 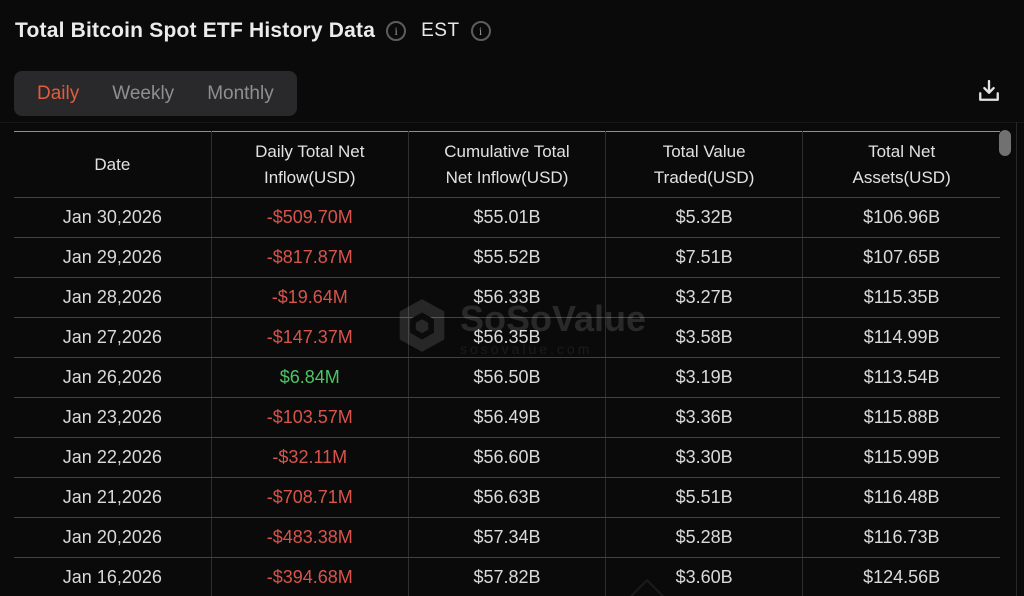 I want to click on daily-net-inflow-cell: -$708.71M, so click(x=309, y=497).